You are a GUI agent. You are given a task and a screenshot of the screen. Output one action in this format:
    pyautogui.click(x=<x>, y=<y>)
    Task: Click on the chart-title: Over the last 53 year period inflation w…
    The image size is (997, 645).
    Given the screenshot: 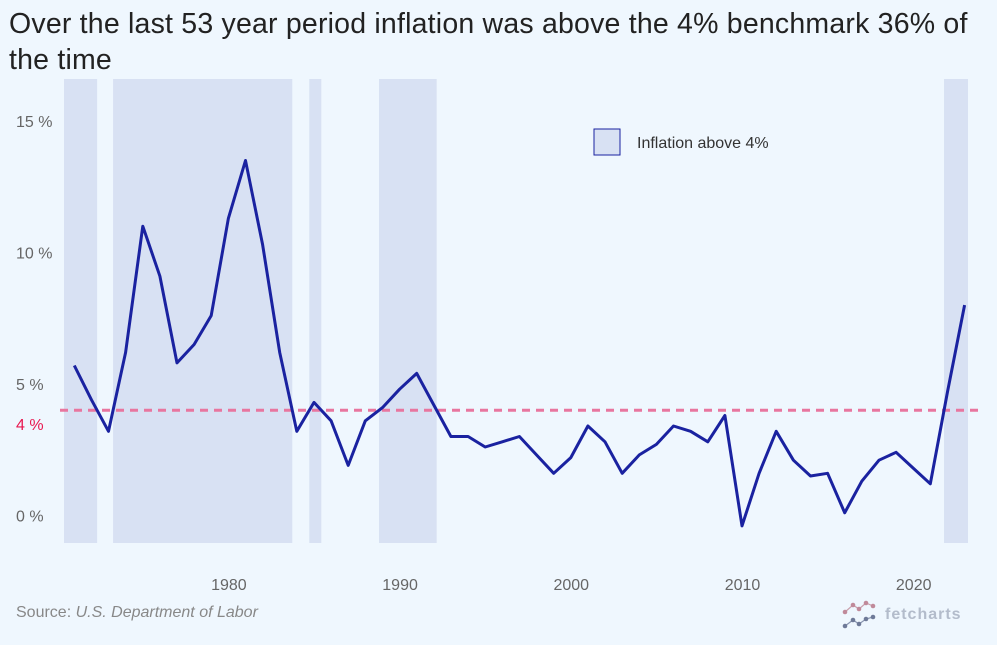 What is the action you would take?
    pyautogui.click(x=488, y=42)
    